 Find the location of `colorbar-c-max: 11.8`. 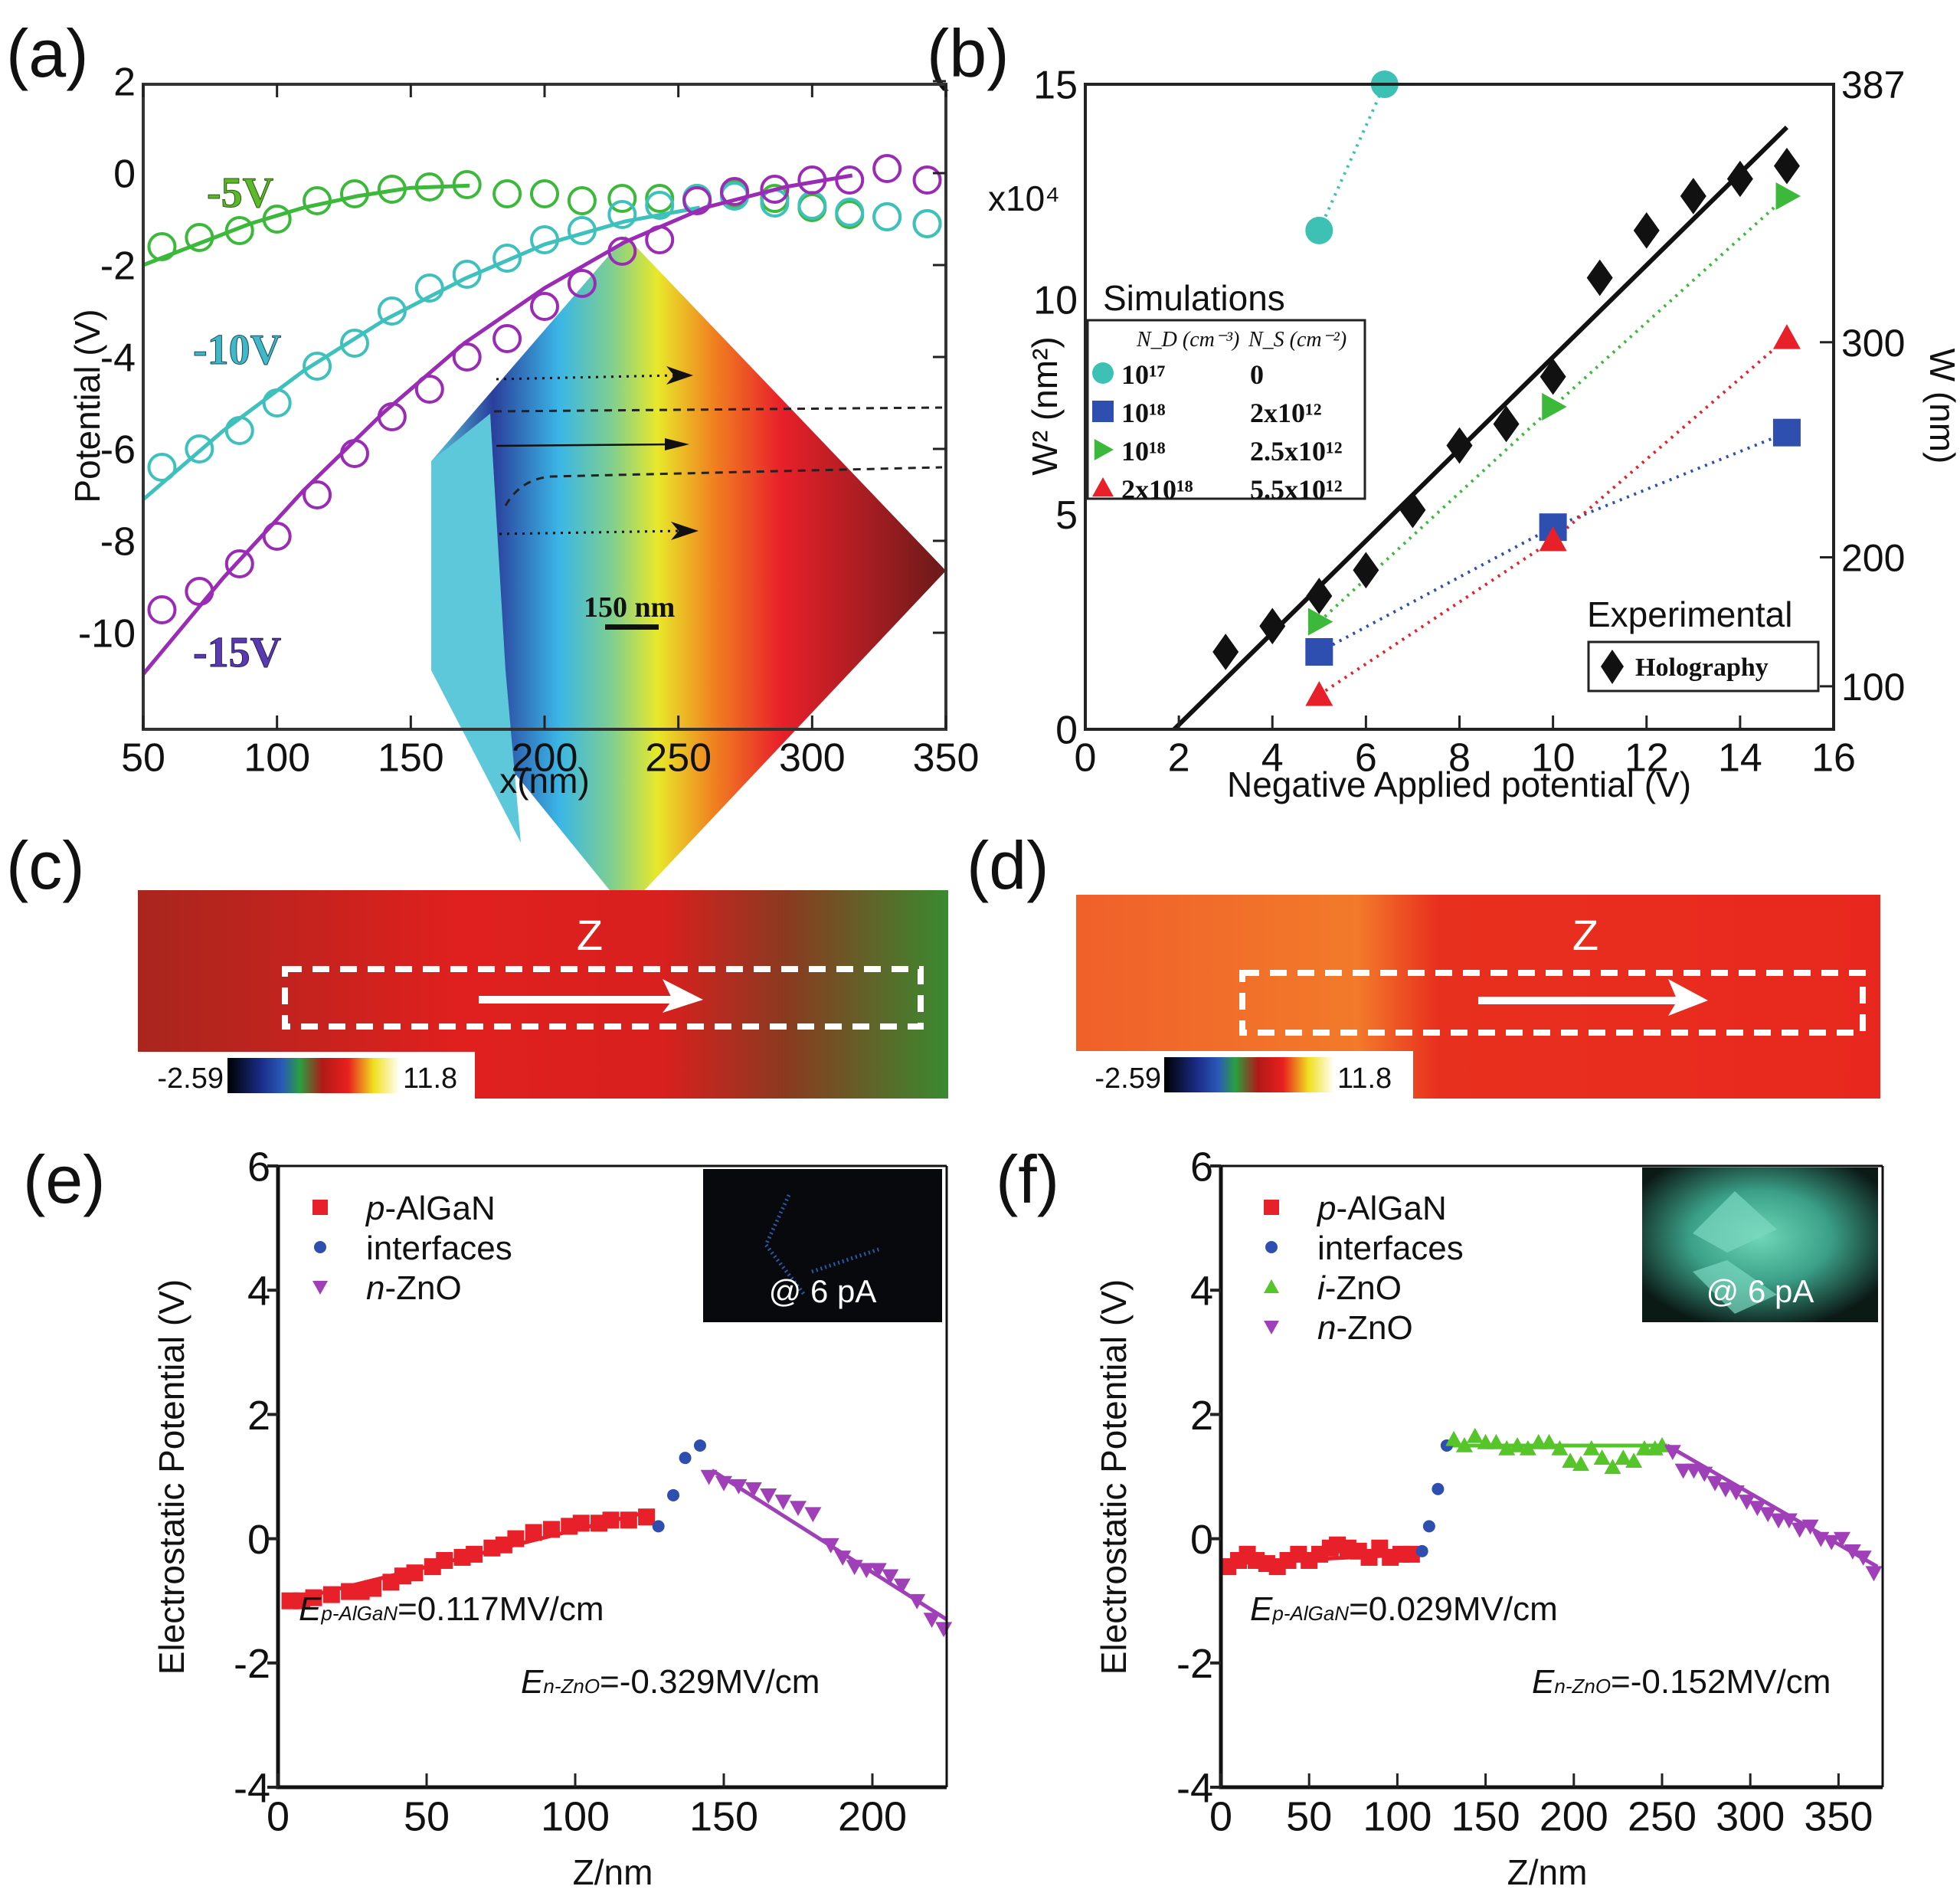

colorbar-c-max: 11.8 is located at coordinates (430, 1079).